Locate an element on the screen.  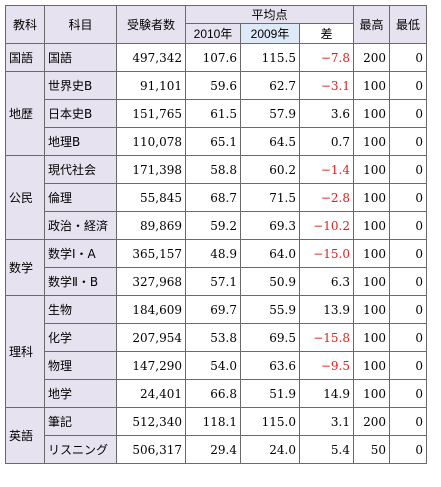
avg-2010-cell: 69.7 is located at coordinates (213, 309).